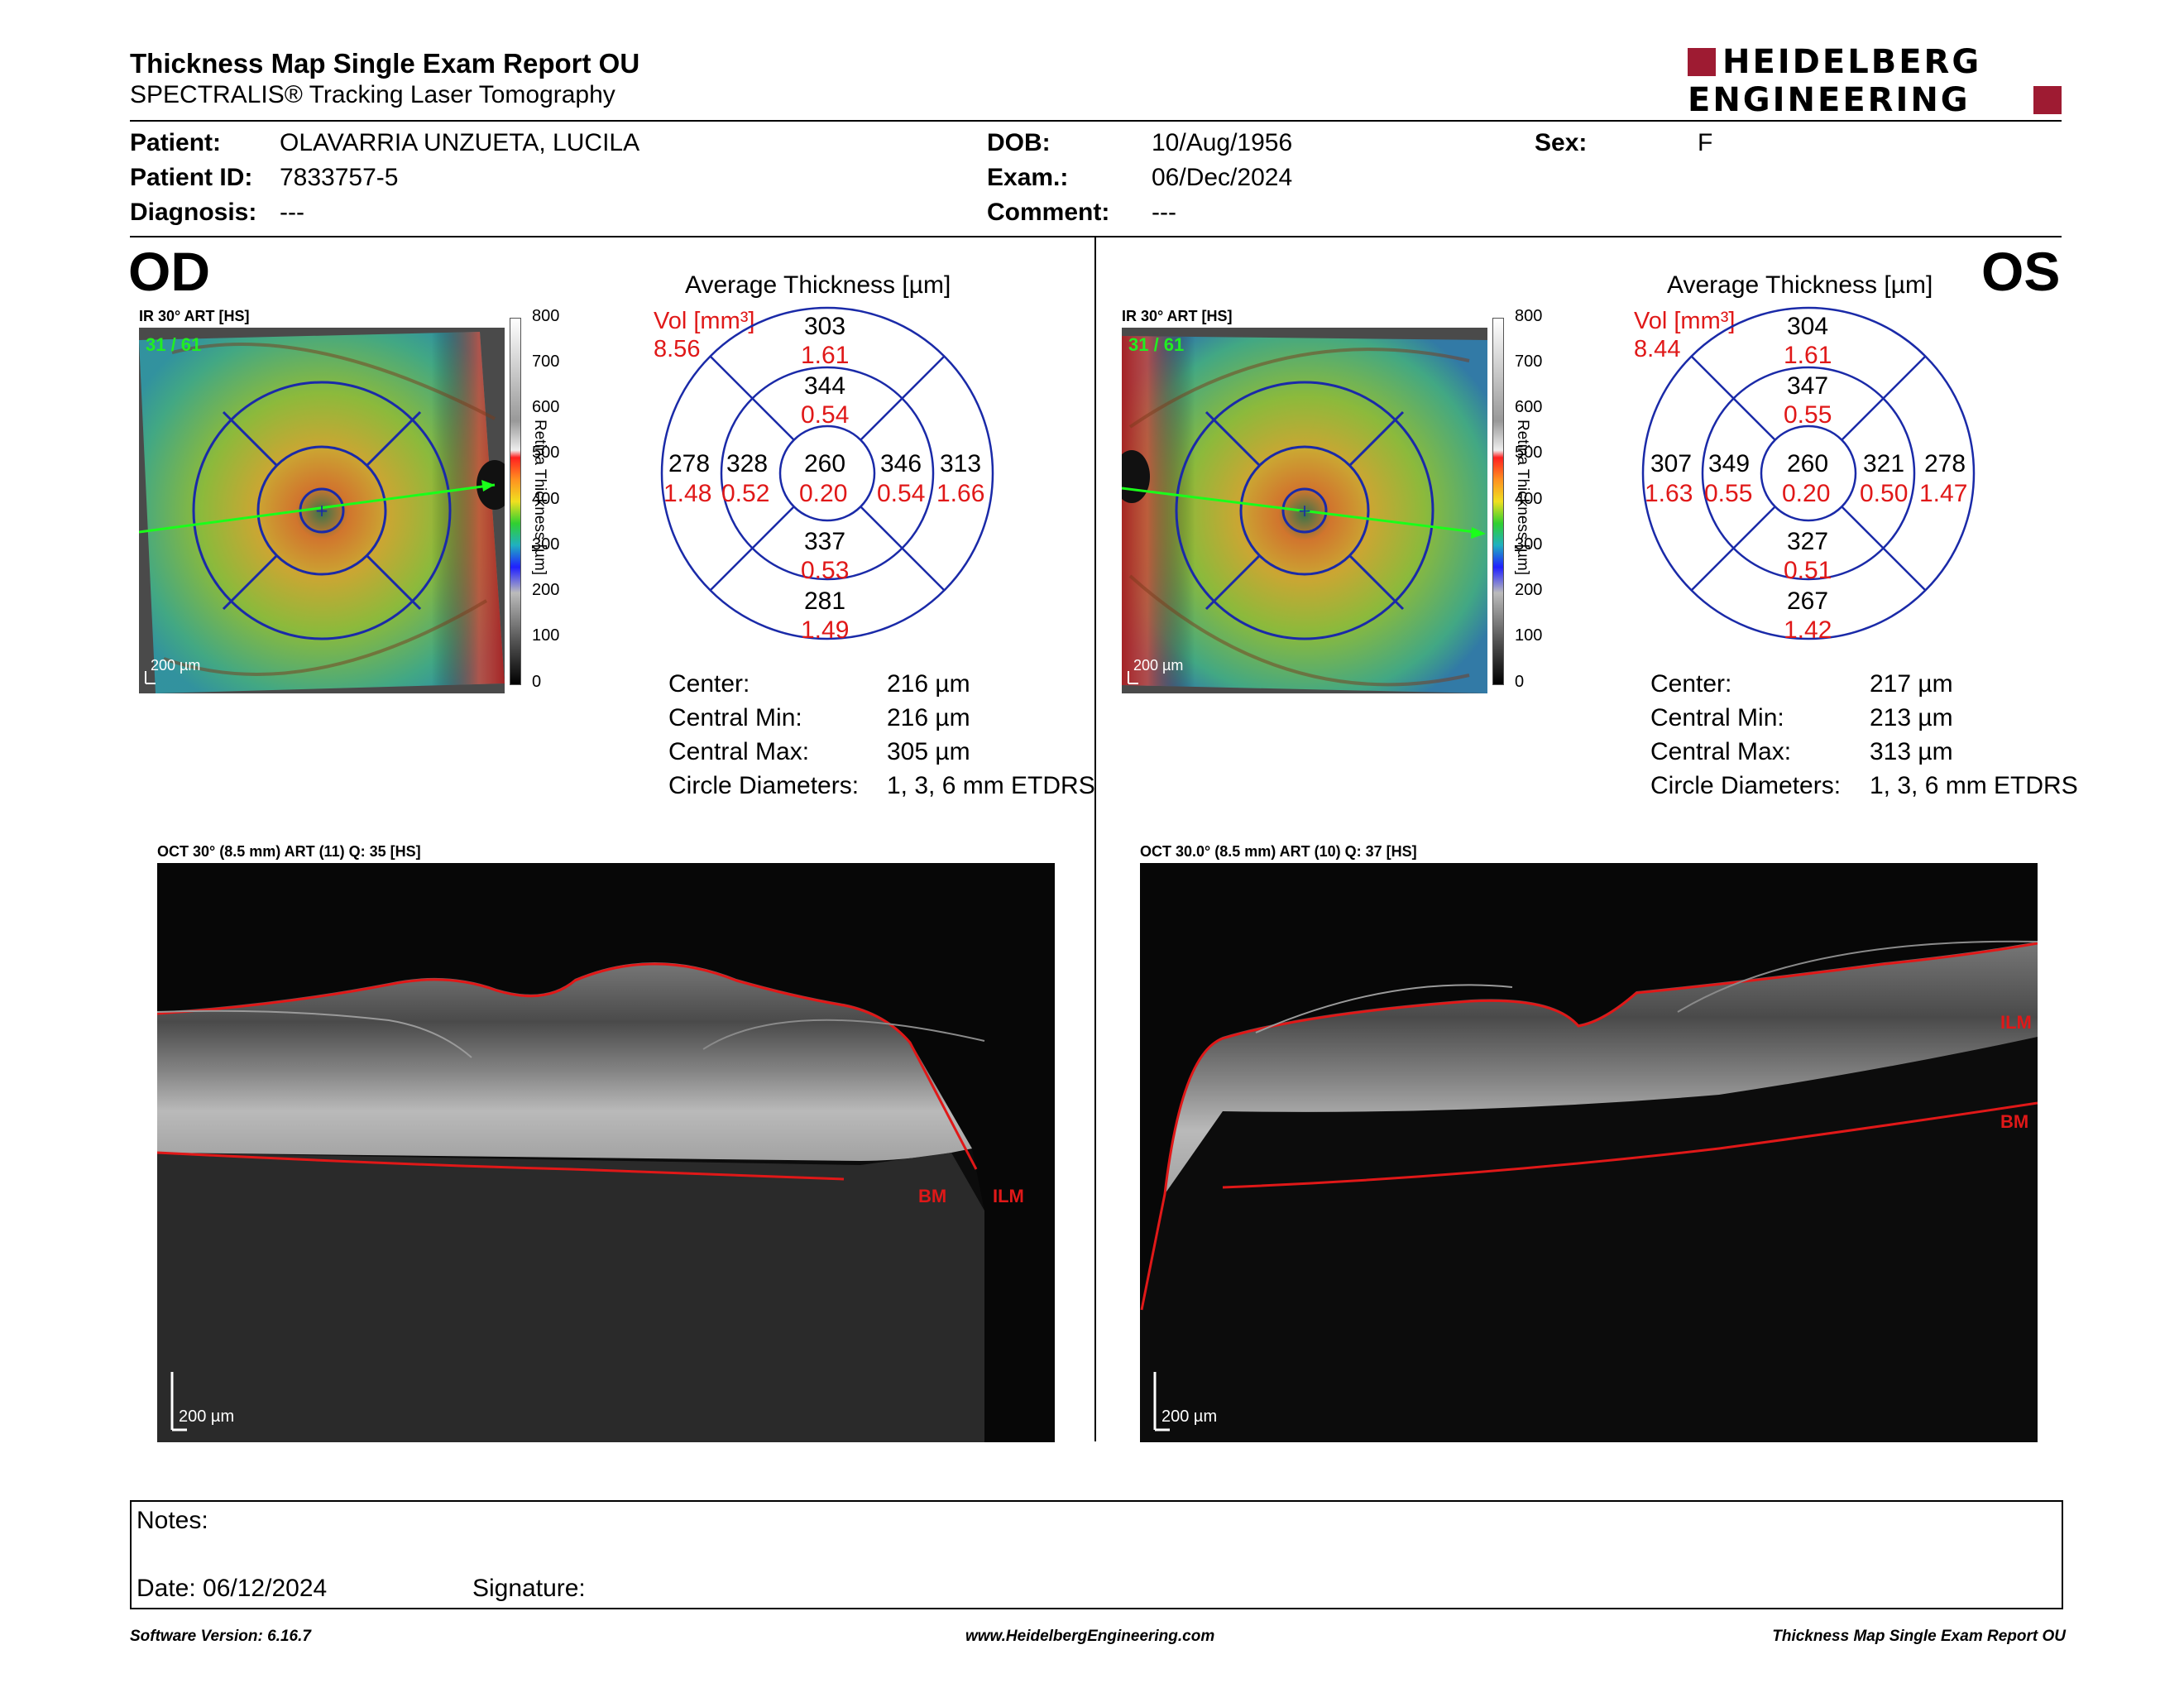 The width and height of the screenshot is (2184, 1688). Describe the element at coordinates (1945, 463) in the screenshot. I see `os-outer-nas-thk: 278` at that location.